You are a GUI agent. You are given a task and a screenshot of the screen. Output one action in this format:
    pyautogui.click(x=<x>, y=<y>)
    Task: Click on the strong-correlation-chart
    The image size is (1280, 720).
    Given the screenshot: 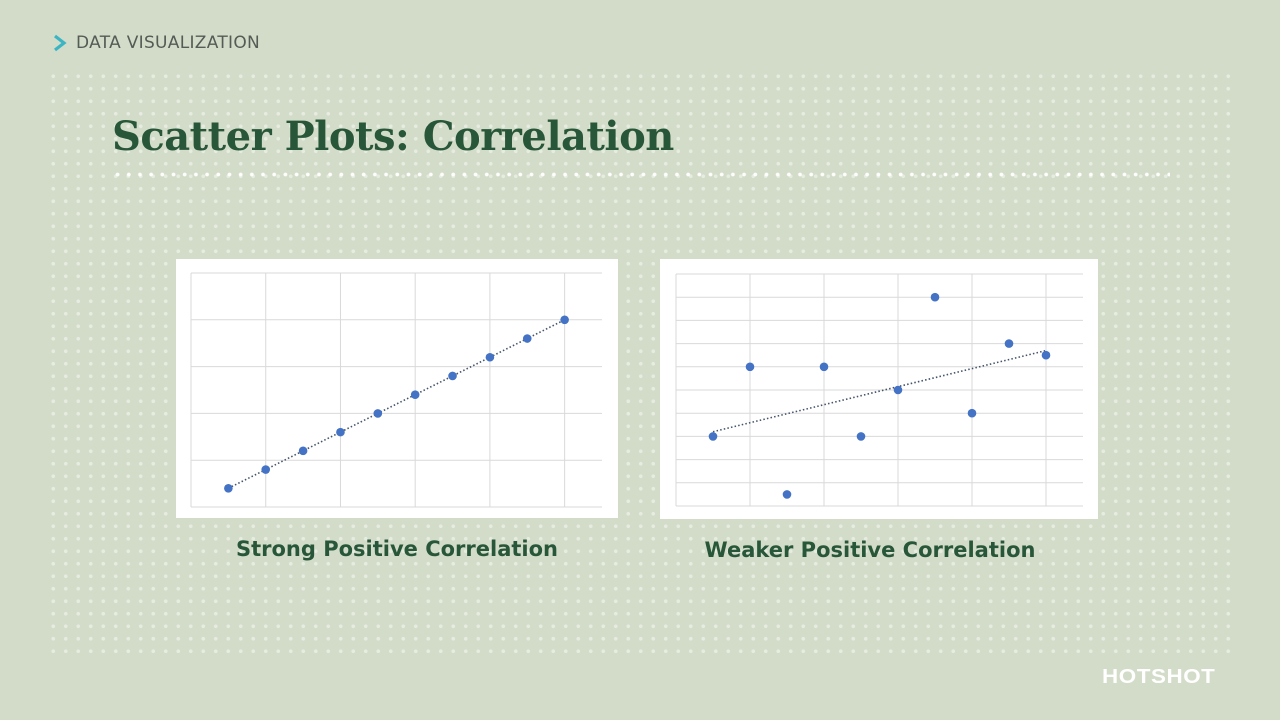 What is the action you would take?
    pyautogui.click(x=397, y=388)
    